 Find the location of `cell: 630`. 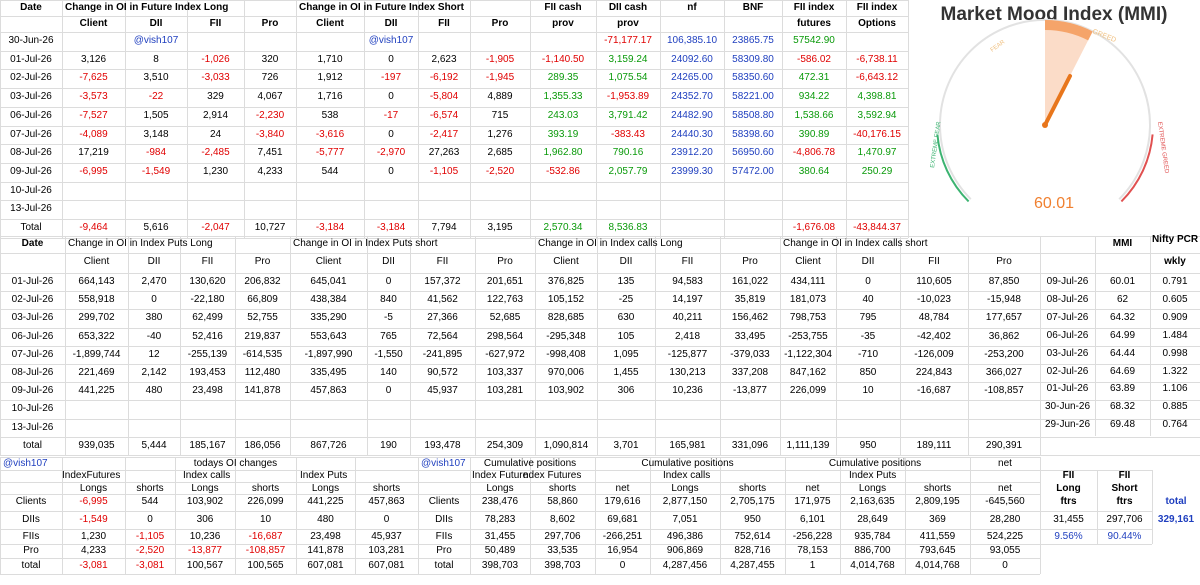

cell: 630 is located at coordinates (626, 318).